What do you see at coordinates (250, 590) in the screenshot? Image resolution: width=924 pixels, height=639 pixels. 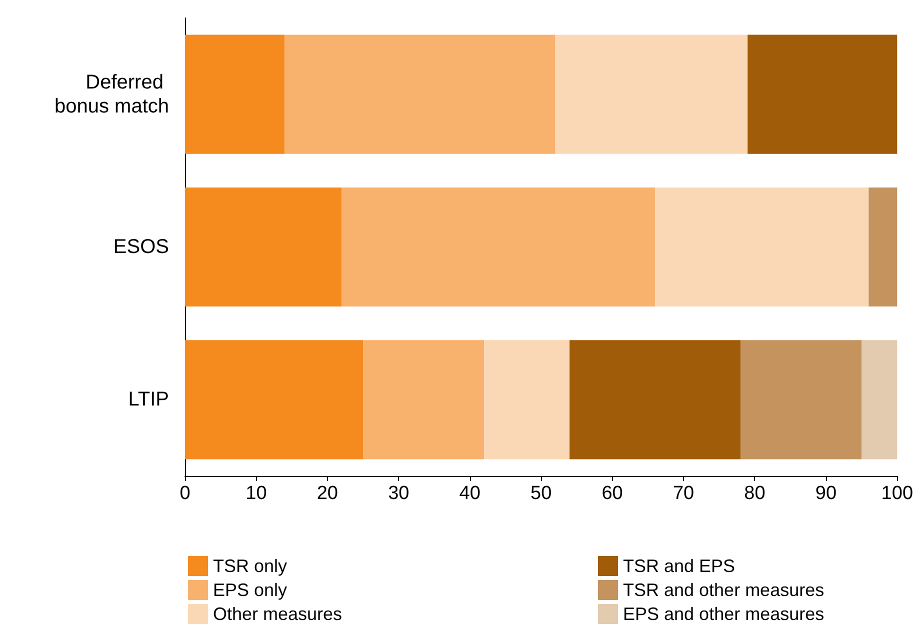 I see `legend-label: EPS only` at bounding box center [250, 590].